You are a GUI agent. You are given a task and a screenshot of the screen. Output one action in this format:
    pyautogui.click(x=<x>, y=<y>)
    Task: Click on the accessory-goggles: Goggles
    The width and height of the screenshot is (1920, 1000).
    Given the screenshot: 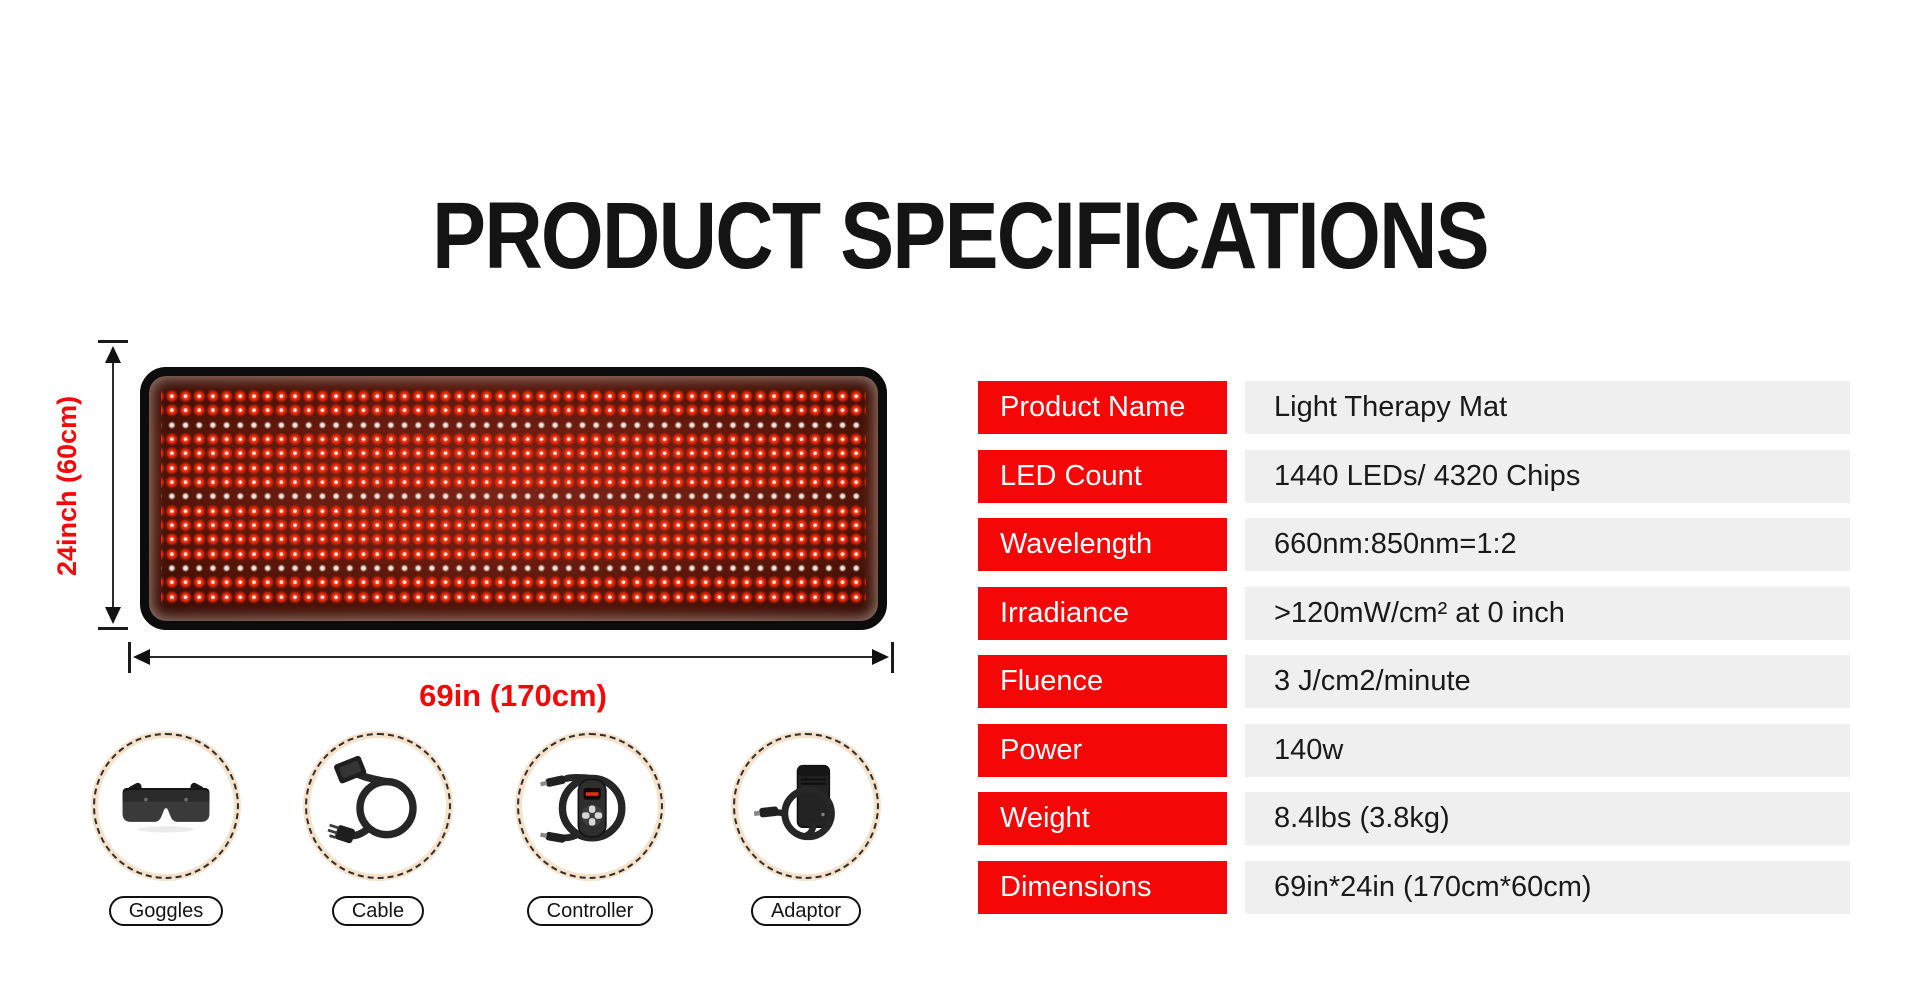 What is the action you would take?
    pyautogui.click(x=166, y=828)
    